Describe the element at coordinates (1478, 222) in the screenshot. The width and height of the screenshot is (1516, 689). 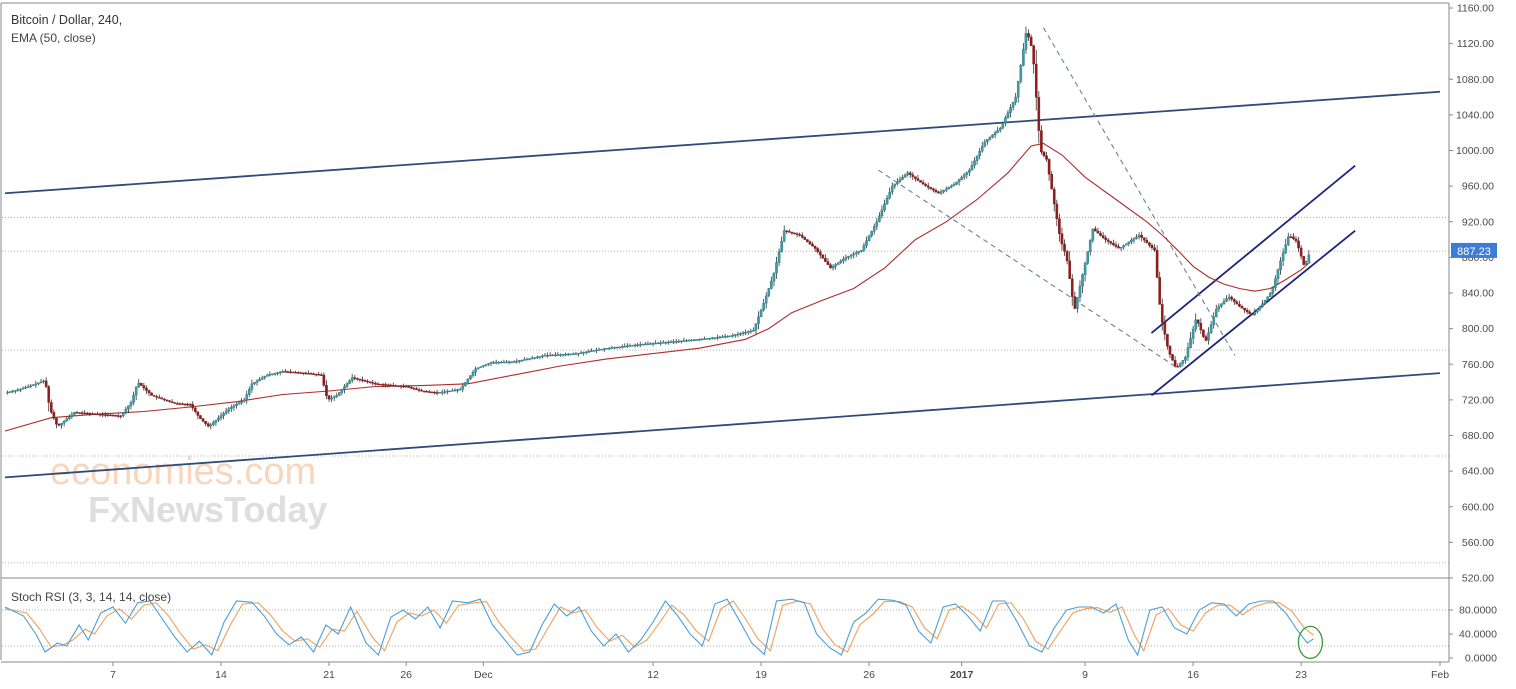
I see `price-tick-label-6: 920.00` at that location.